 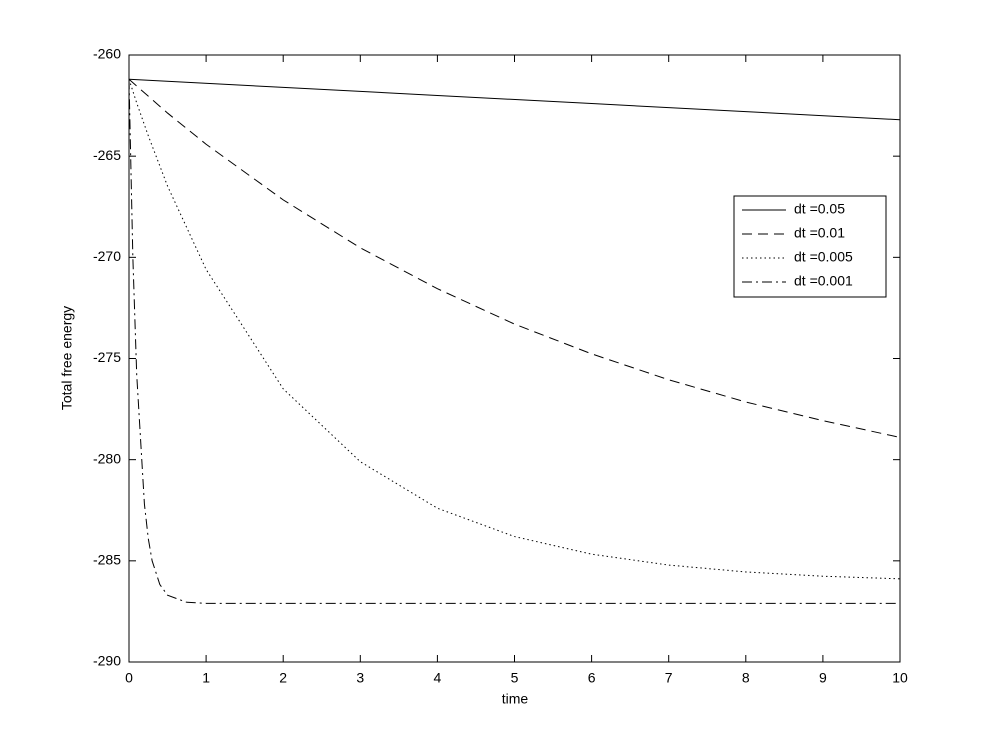 I want to click on x-tick-label: 6, so click(x=592, y=678).